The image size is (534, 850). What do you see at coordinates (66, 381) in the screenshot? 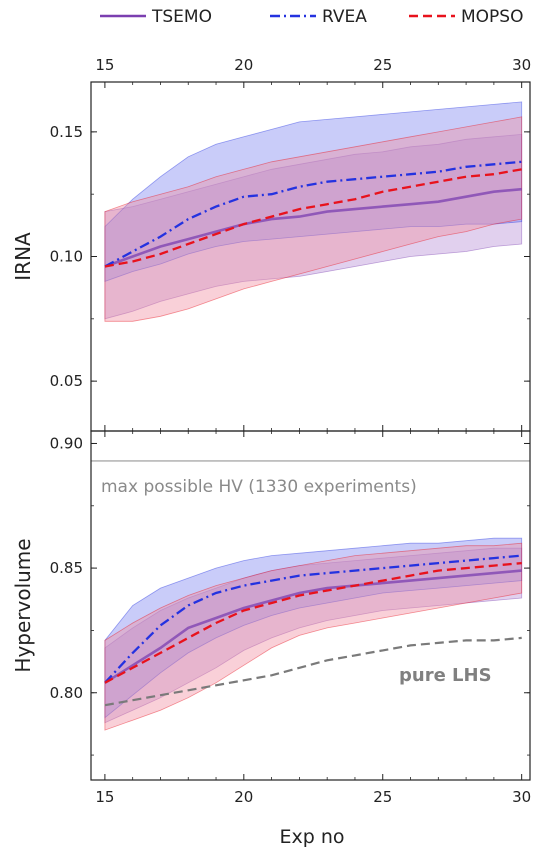
I see `y-tick-label: 0.05` at bounding box center [66, 381].